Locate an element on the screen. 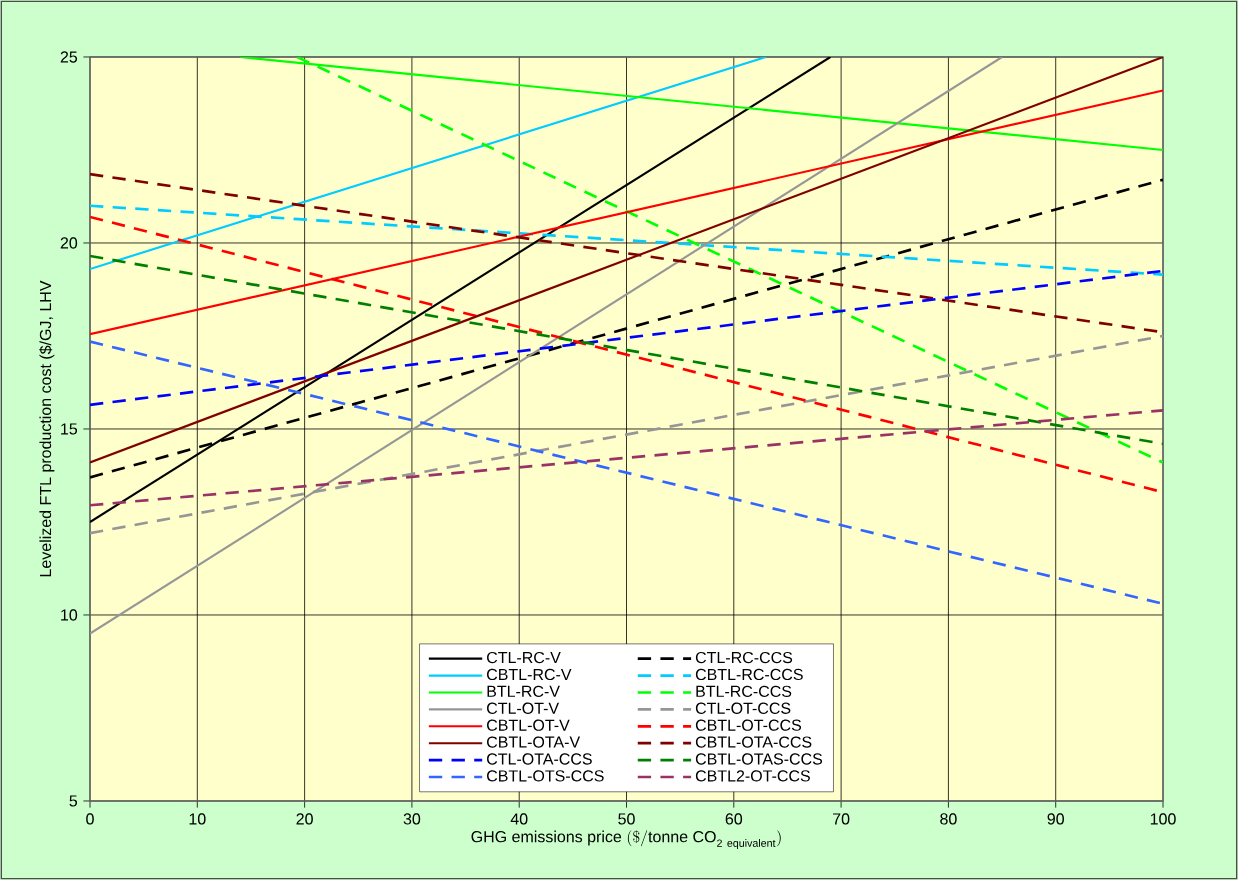  x-tick-label: 50 is located at coordinates (626, 819).